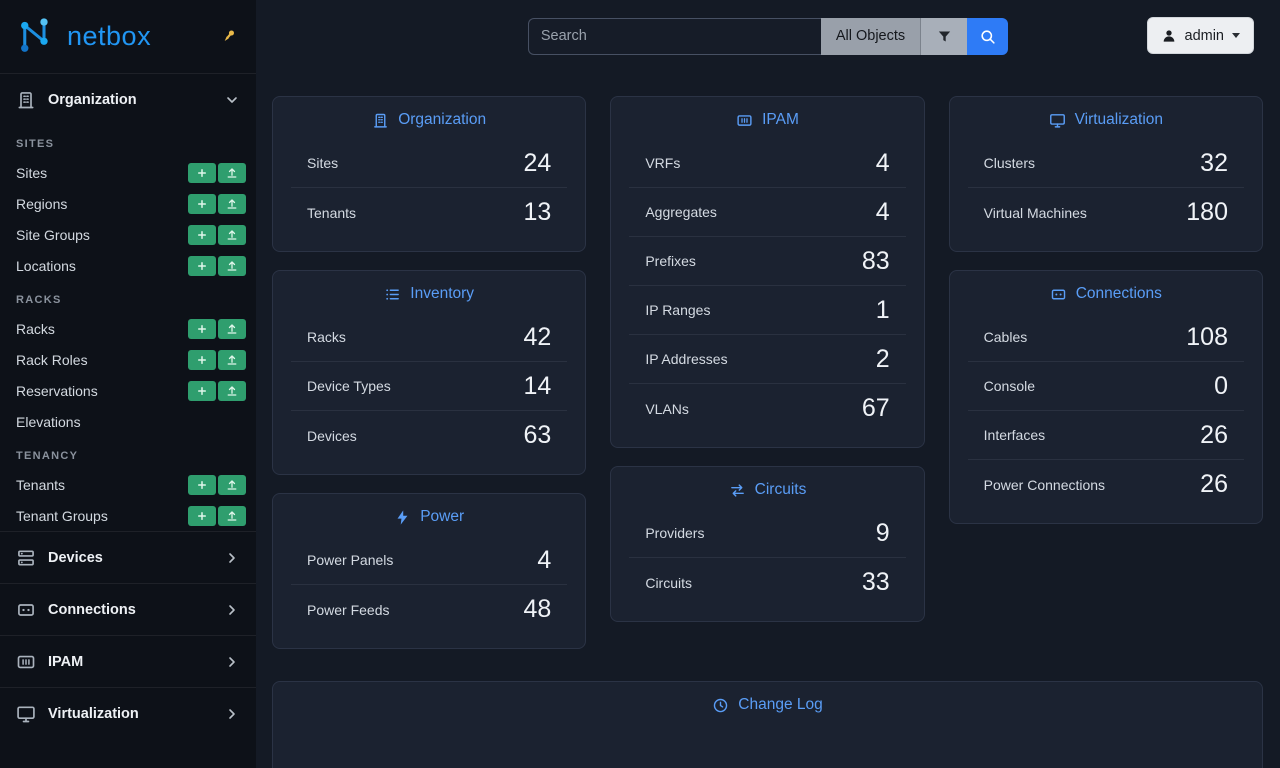  What do you see at coordinates (767, 703) in the screenshot?
I see `card-header: Change Log` at bounding box center [767, 703].